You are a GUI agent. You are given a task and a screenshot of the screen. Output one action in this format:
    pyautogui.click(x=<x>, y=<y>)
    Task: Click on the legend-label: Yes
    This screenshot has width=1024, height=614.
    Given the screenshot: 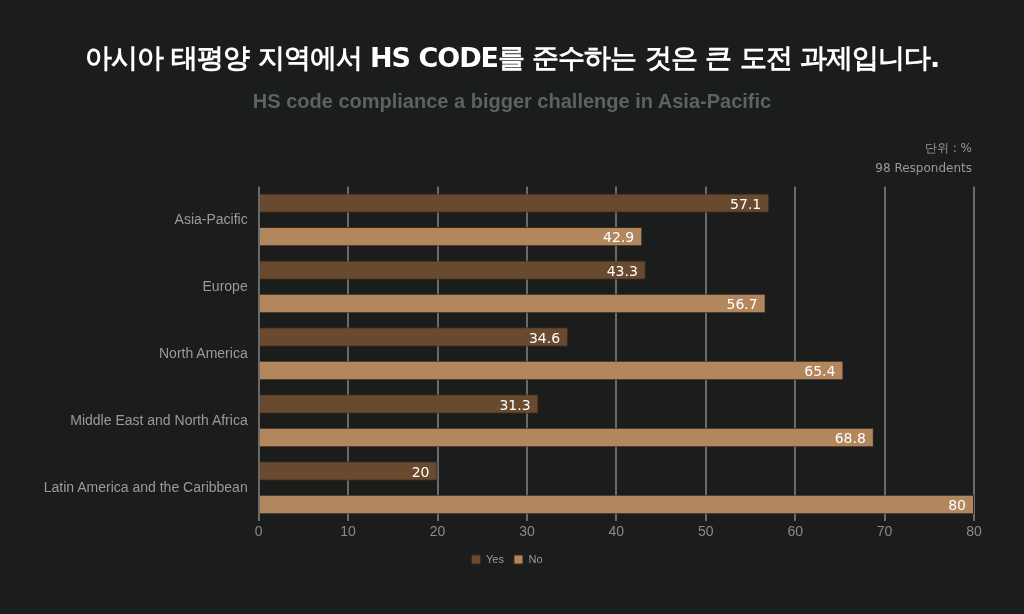 What is the action you would take?
    pyautogui.click(x=495, y=558)
    